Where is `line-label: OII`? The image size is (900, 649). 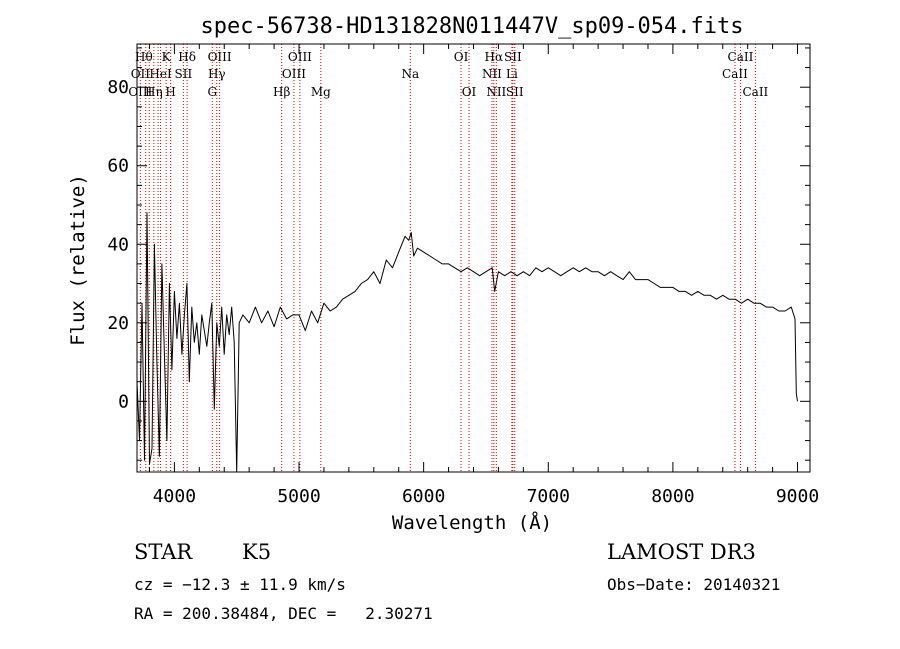
line-label: OII is located at coordinates (141, 74).